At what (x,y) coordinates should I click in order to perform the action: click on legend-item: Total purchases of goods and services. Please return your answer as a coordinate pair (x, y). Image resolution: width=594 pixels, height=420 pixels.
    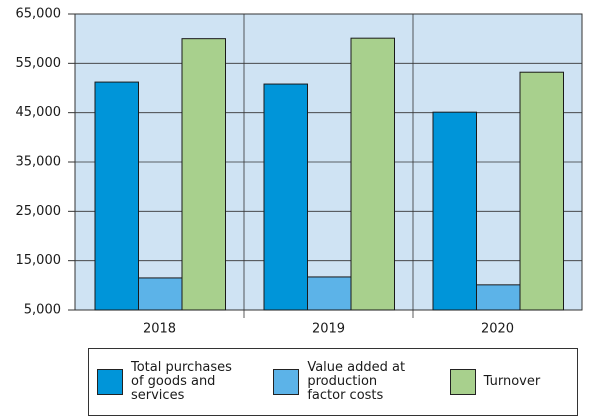
    Looking at the image, I should click on (185, 382).